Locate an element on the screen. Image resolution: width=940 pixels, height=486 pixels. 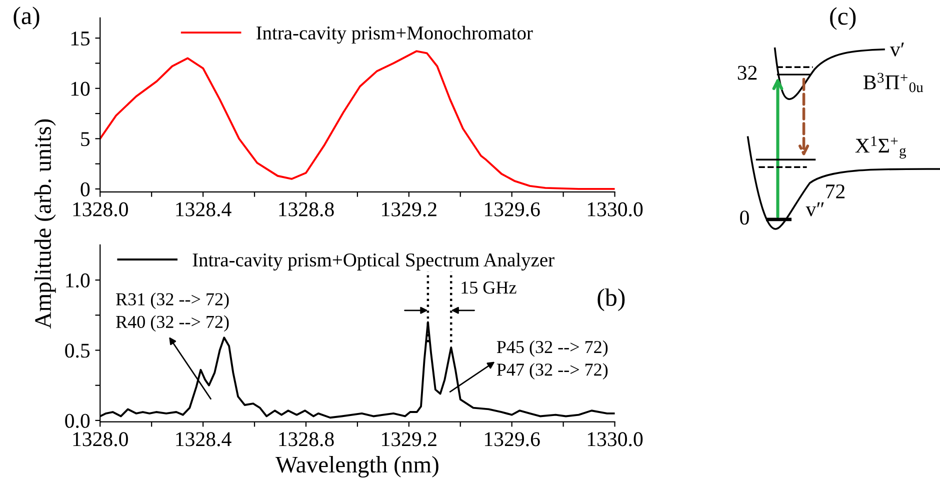
annotation: (b) is located at coordinates (611, 300).